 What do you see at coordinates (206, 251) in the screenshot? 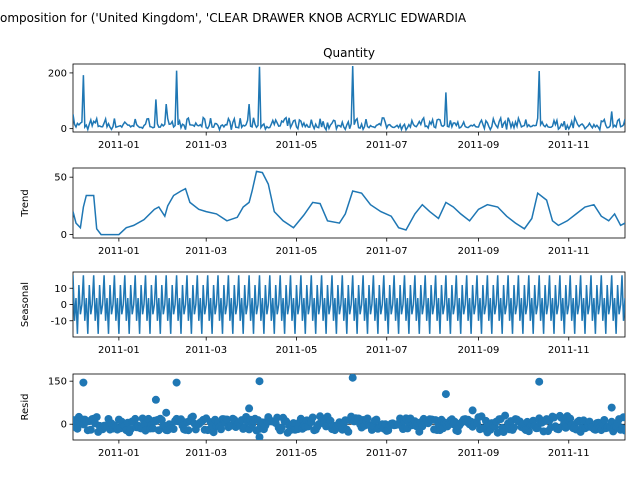
I see `trend-xtick-label: 2011-03` at bounding box center [206, 251].